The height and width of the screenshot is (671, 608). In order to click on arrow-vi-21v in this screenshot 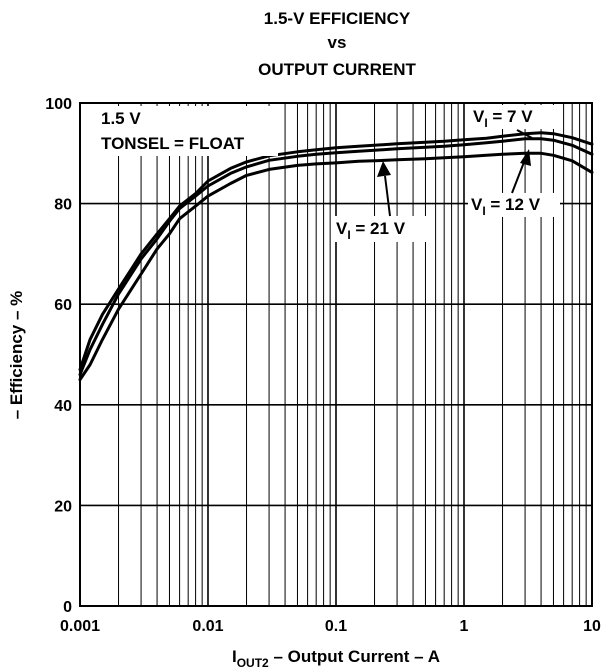, I will do `click(387, 196)`.